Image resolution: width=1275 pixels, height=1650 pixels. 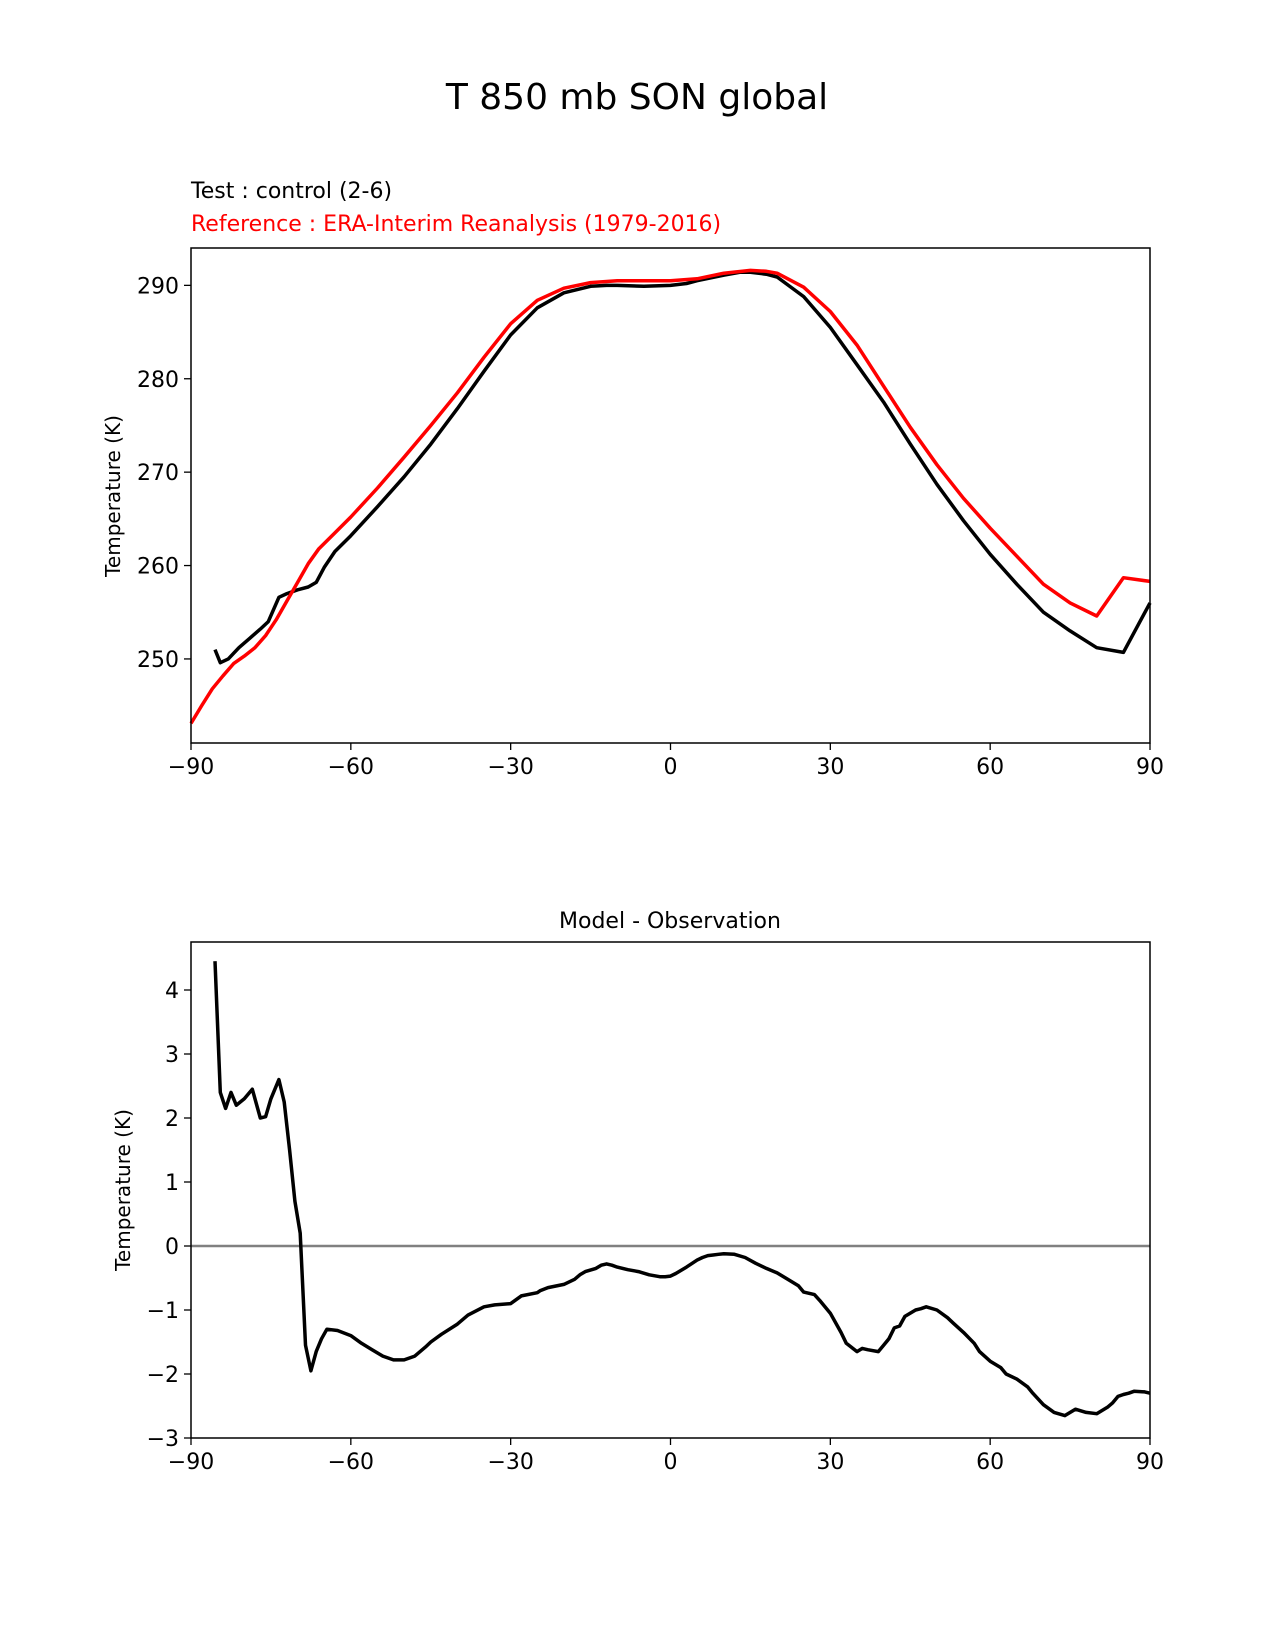 What do you see at coordinates (1150, 767) in the screenshot?
I see `chart1-xtick-label: 90` at bounding box center [1150, 767].